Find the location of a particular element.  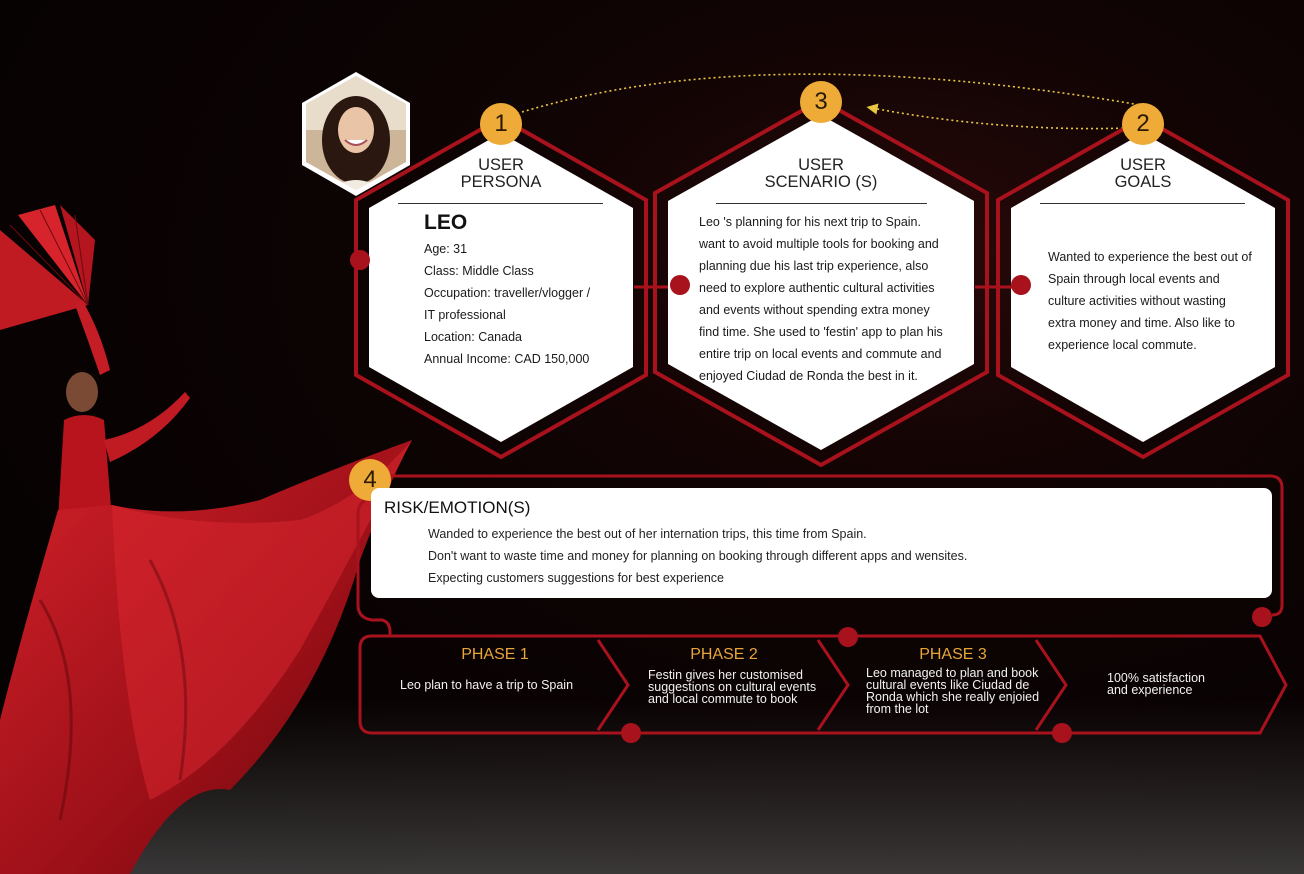

flow-arrow-persona-to-goals is located at coordinates (831, 93).